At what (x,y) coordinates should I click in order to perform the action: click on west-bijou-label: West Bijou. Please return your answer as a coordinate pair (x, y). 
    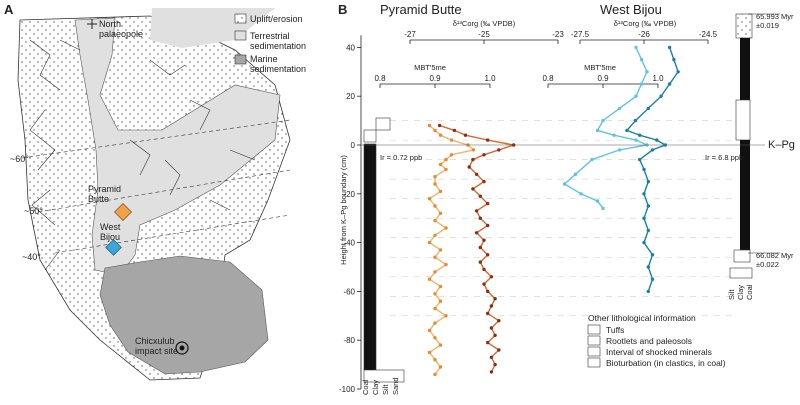
    Looking at the image, I should click on (110, 232).